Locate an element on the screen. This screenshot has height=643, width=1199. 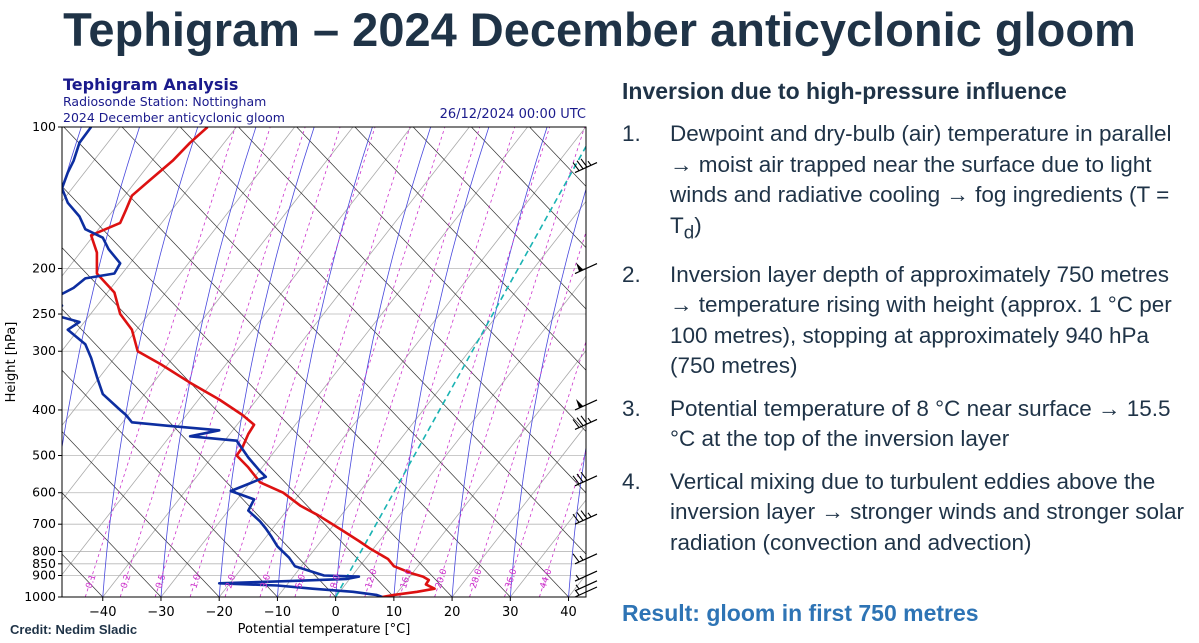
x-tick-label: 40 is located at coordinates (568, 612).